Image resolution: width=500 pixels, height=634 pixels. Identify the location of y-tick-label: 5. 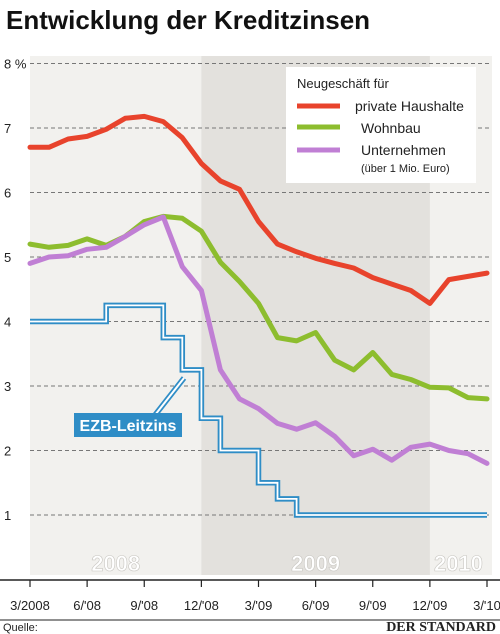
(7, 257).